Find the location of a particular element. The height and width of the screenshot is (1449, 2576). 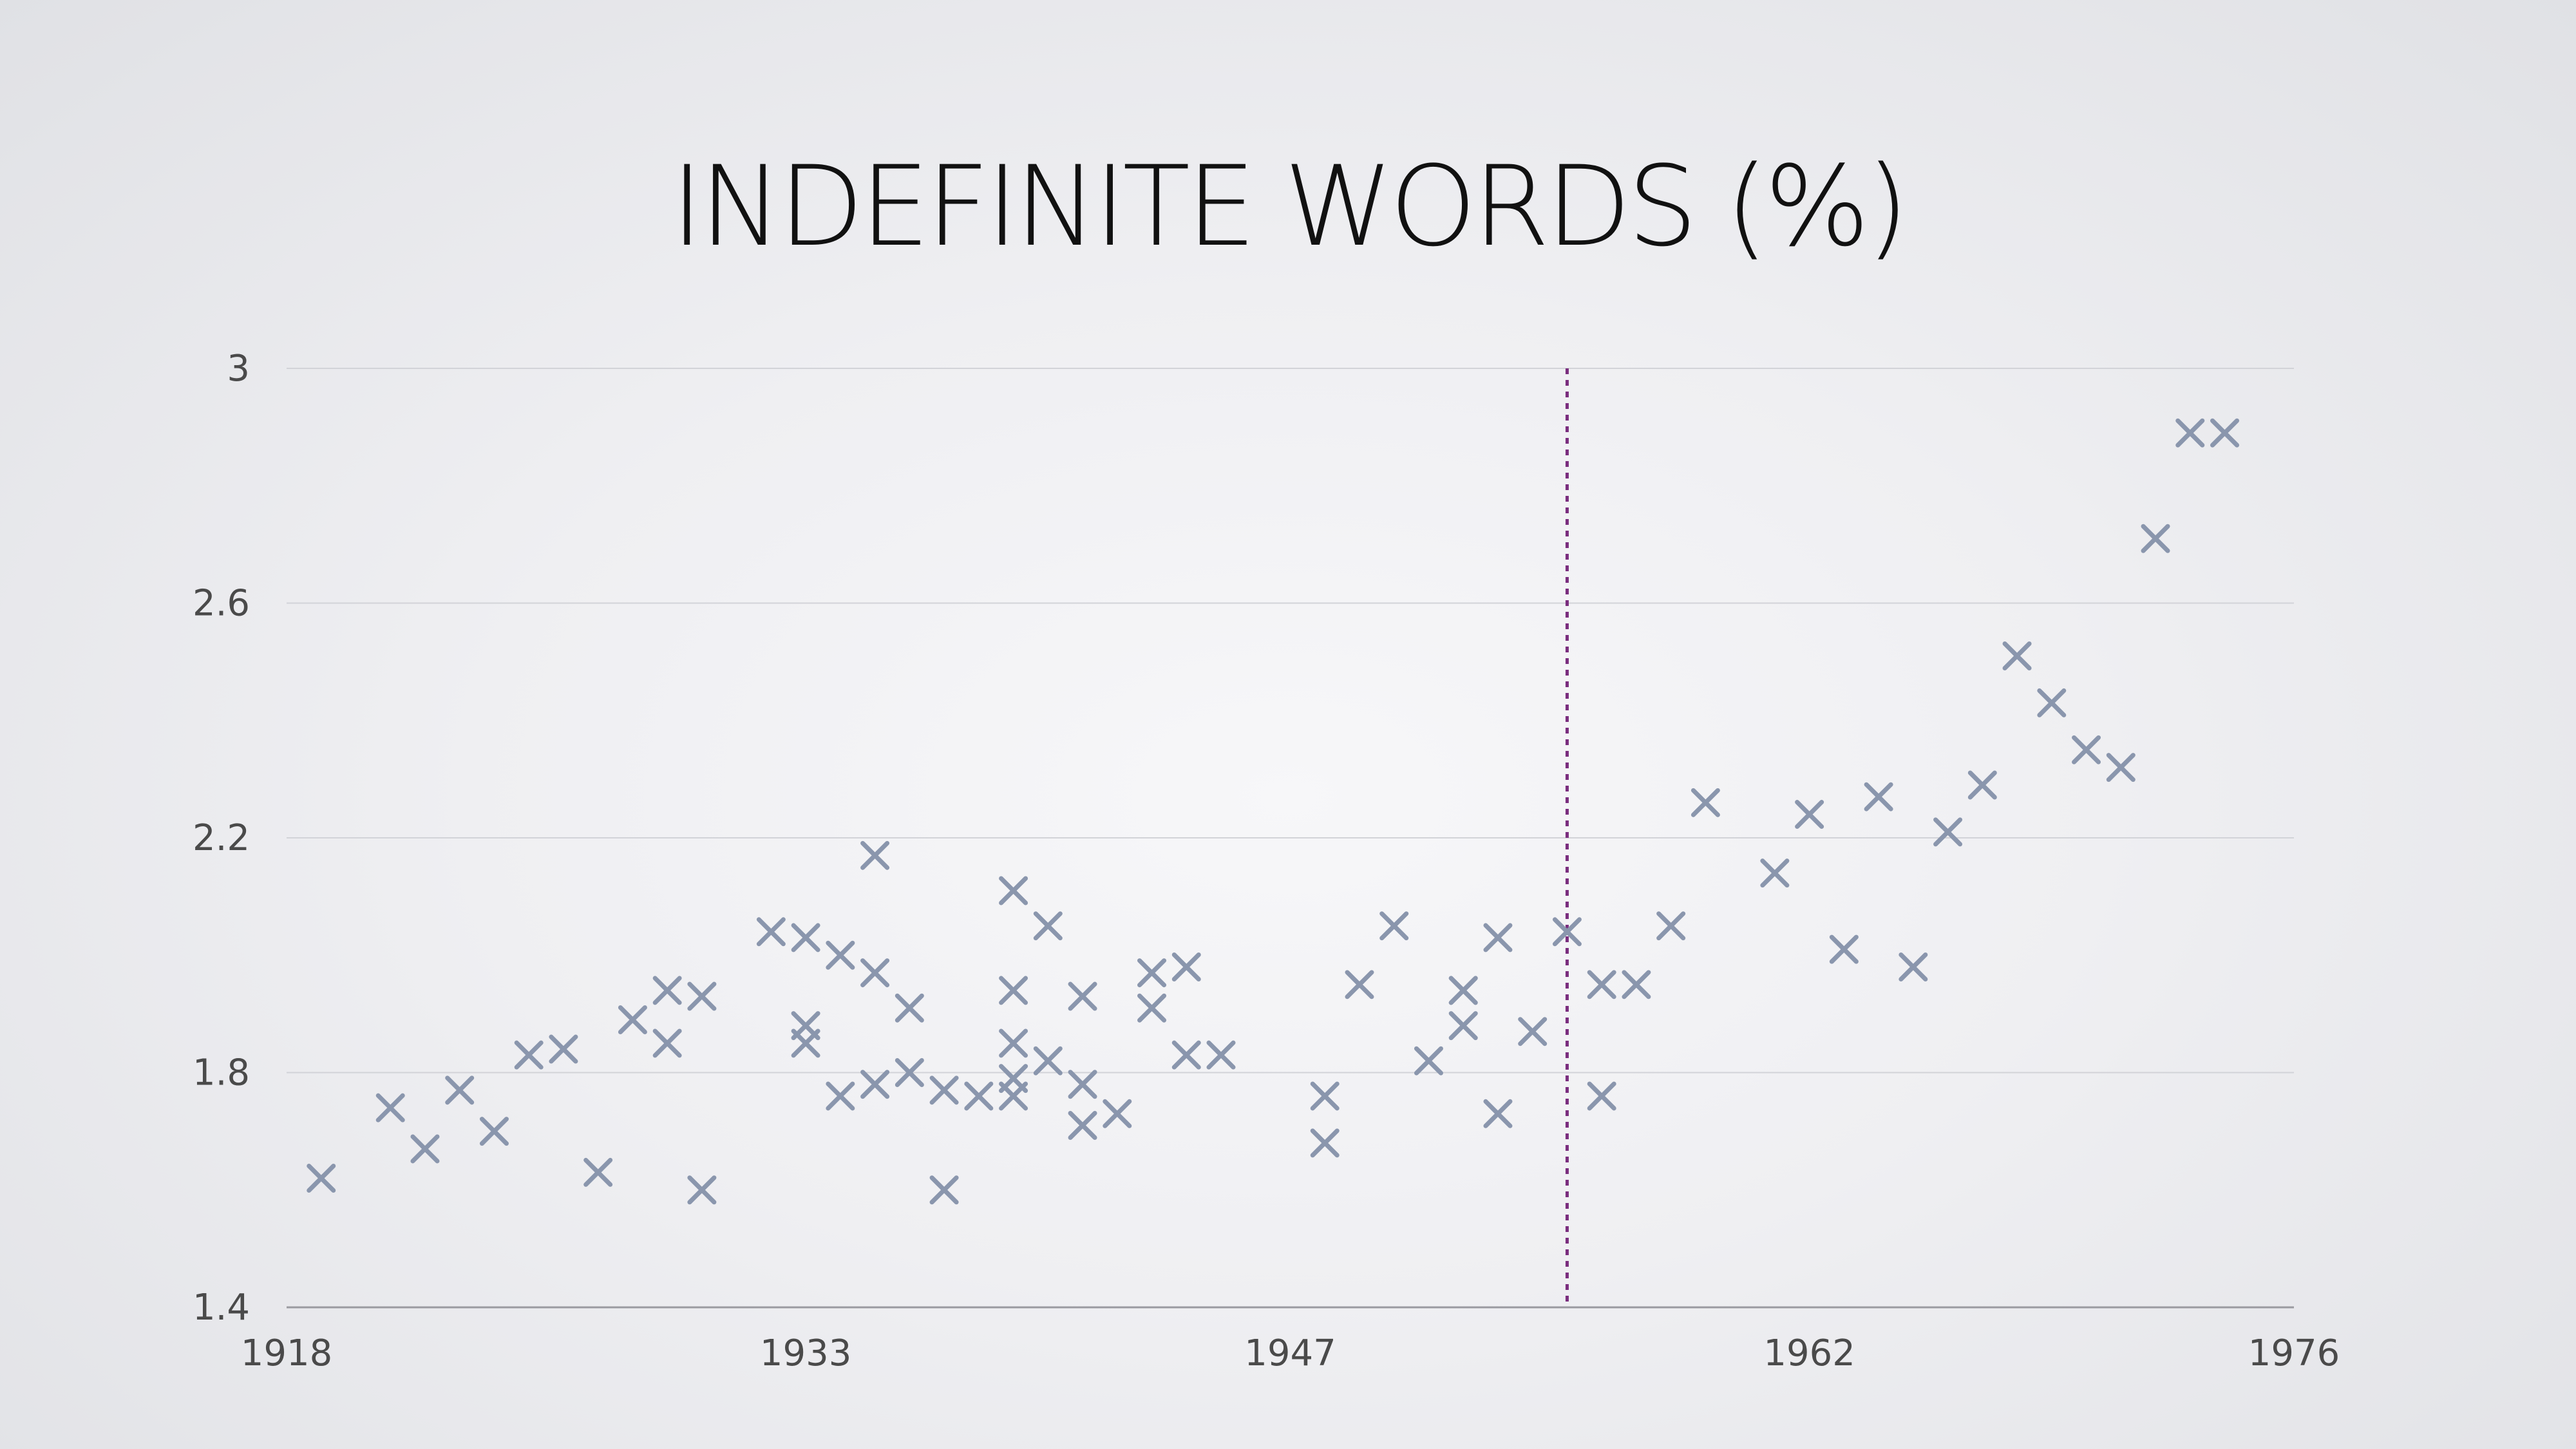

x-tick-label: 1962 is located at coordinates (1809, 1353).